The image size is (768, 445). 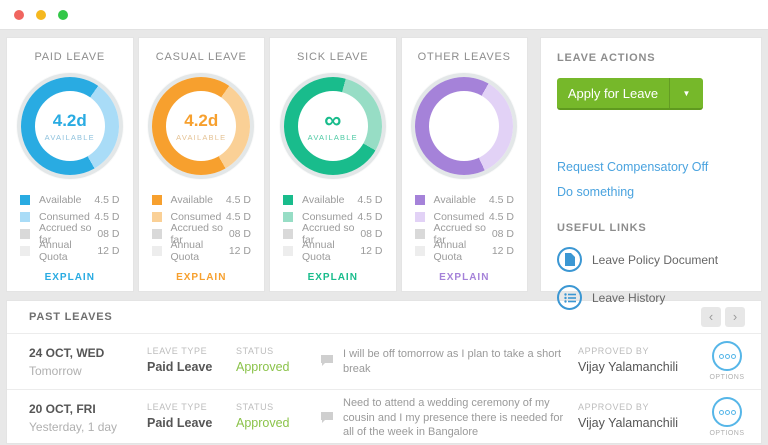 I want to click on donut-center, so click(x=464, y=126).